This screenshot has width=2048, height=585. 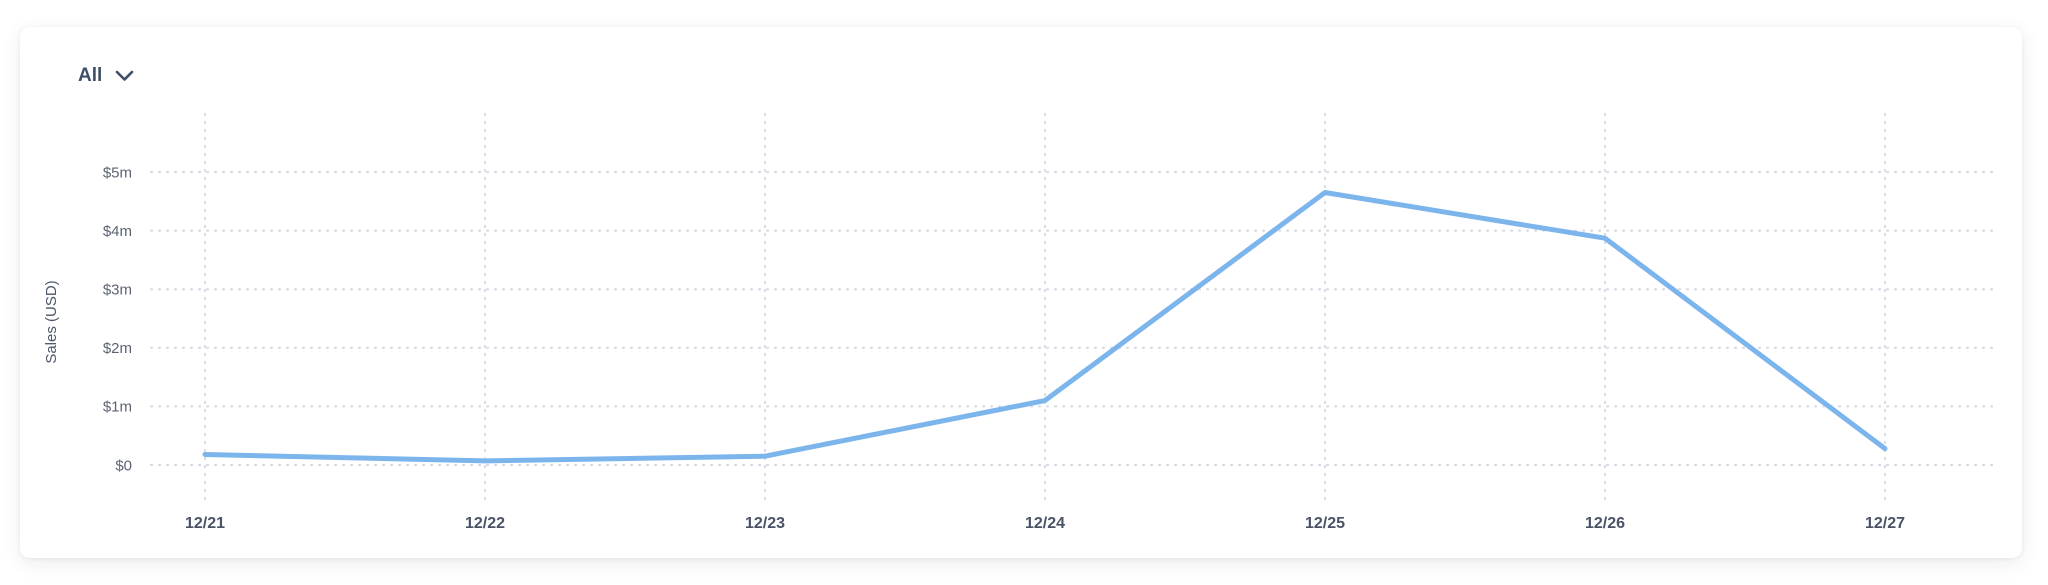 I want to click on x-tick-label: 12/23, so click(x=765, y=523).